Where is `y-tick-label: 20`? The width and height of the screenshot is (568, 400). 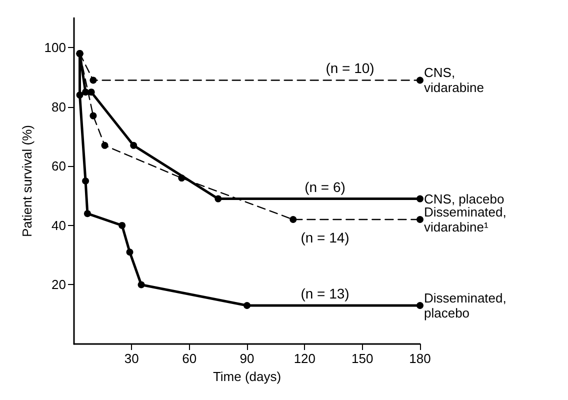
y-tick-label: 20 is located at coordinates (59, 284).